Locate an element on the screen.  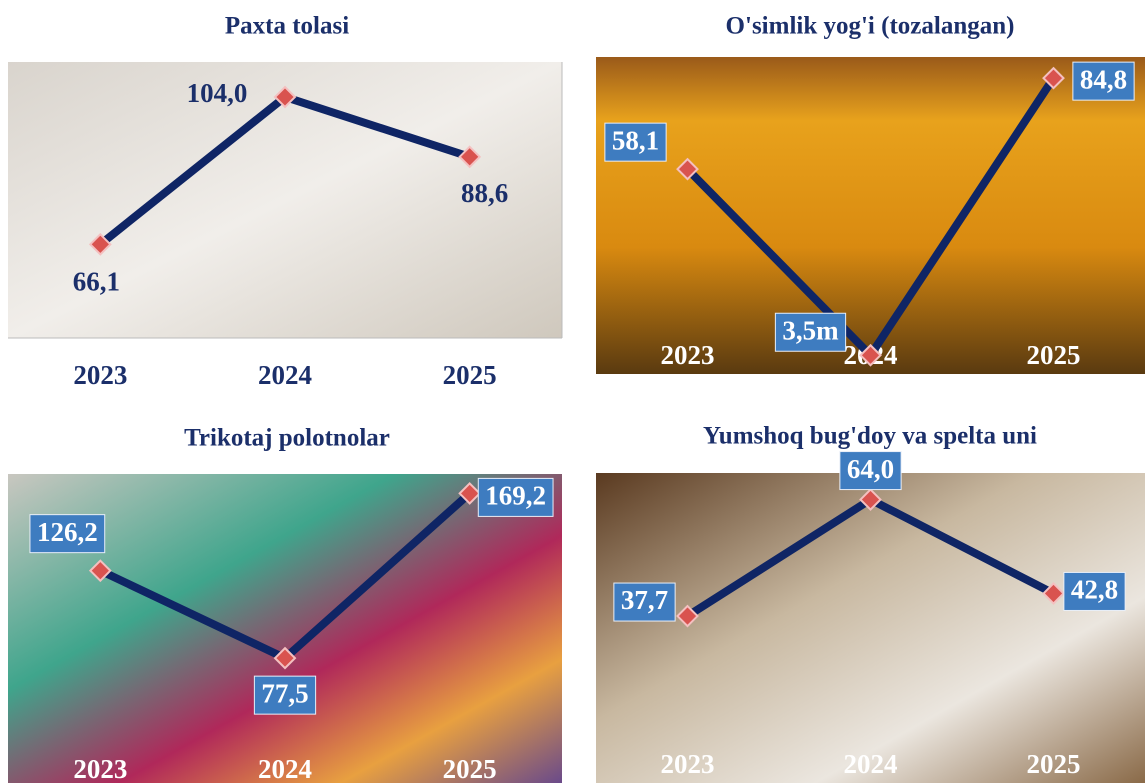
value-label: 64,0 is located at coordinates (870, 469).